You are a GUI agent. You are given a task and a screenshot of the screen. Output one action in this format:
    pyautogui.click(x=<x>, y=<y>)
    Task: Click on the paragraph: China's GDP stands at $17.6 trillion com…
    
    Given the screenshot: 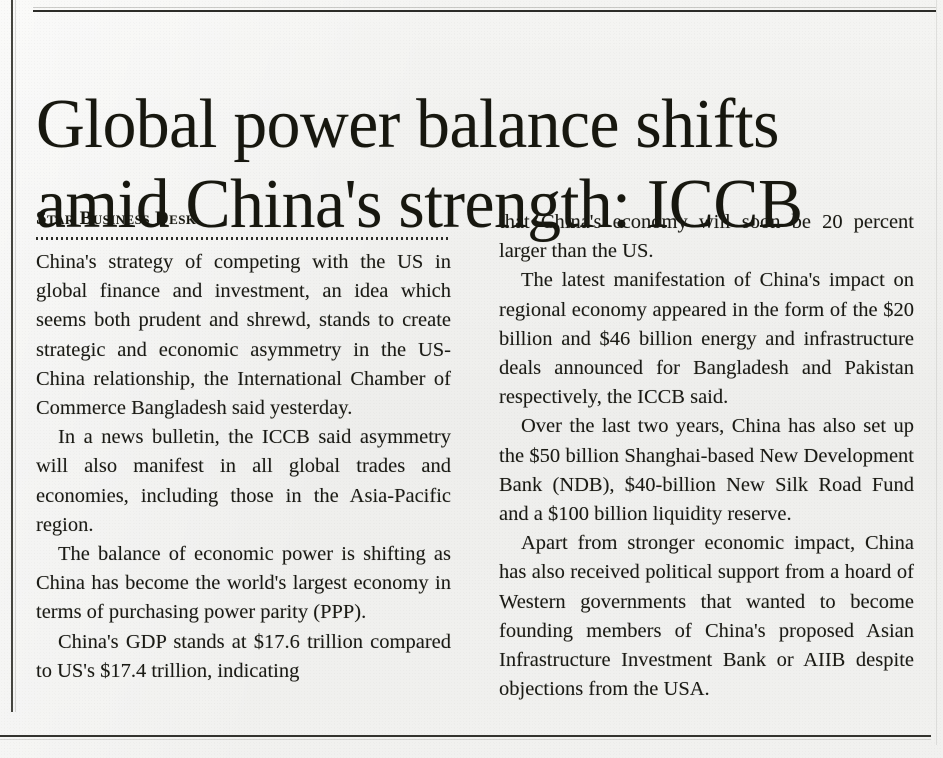 What is the action you would take?
    pyautogui.click(x=243, y=656)
    